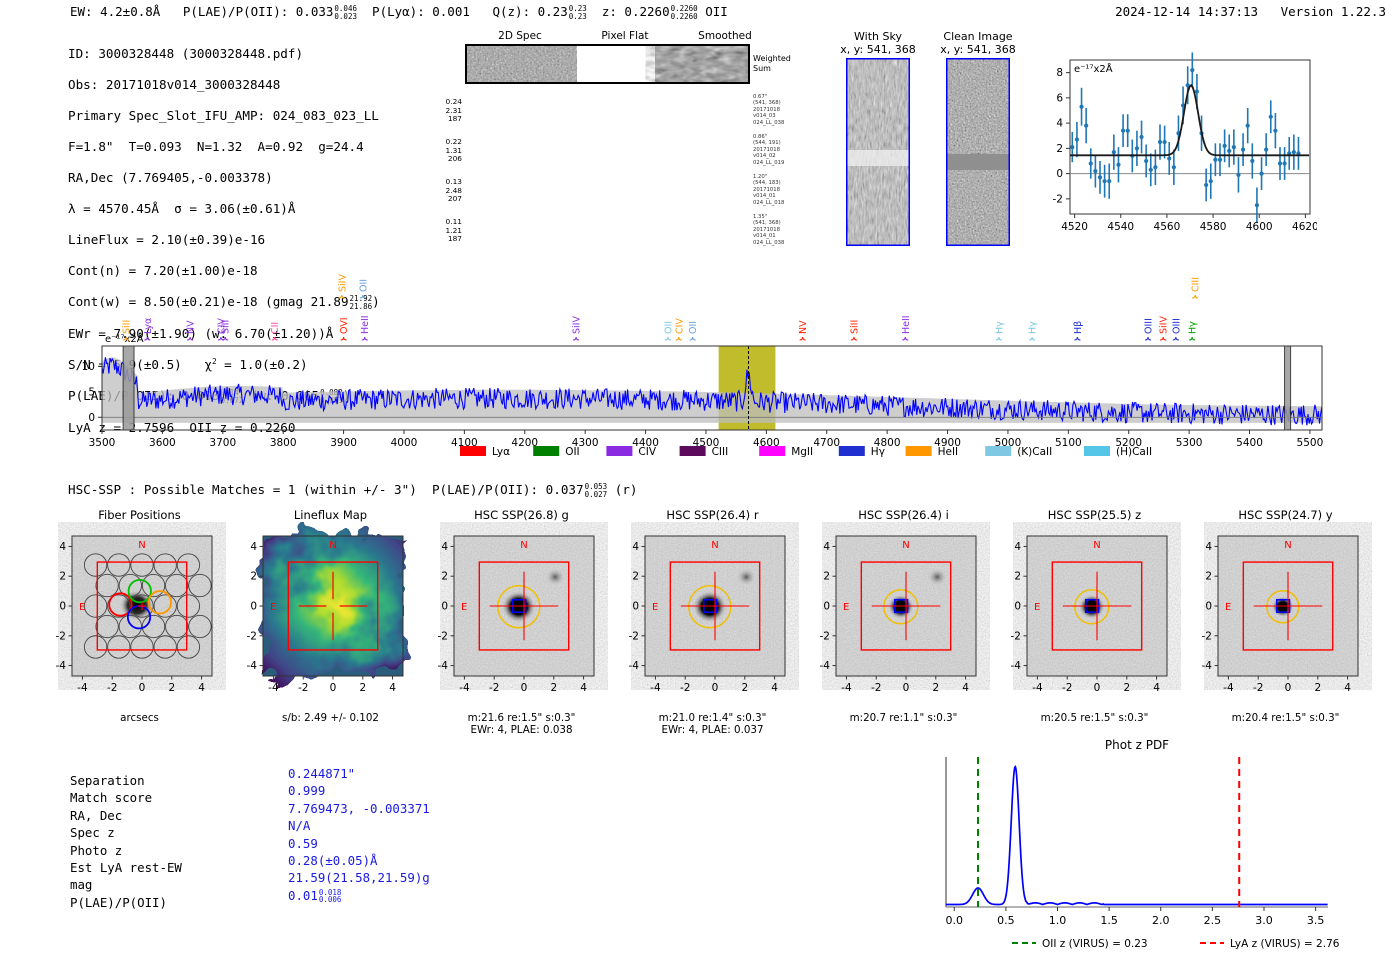  What do you see at coordinates (887, 443) in the screenshot?
I see `svg-text: 4800` at bounding box center [887, 443].